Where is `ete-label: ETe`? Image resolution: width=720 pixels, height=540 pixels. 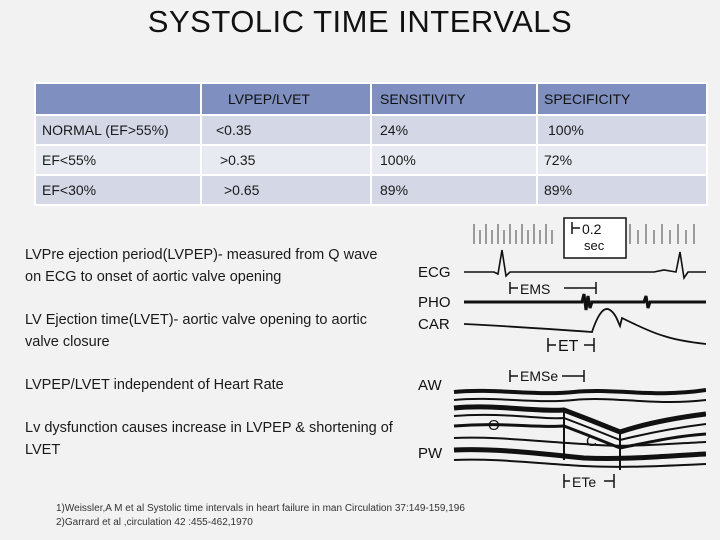
ete-label: ETe is located at coordinates (584, 482).